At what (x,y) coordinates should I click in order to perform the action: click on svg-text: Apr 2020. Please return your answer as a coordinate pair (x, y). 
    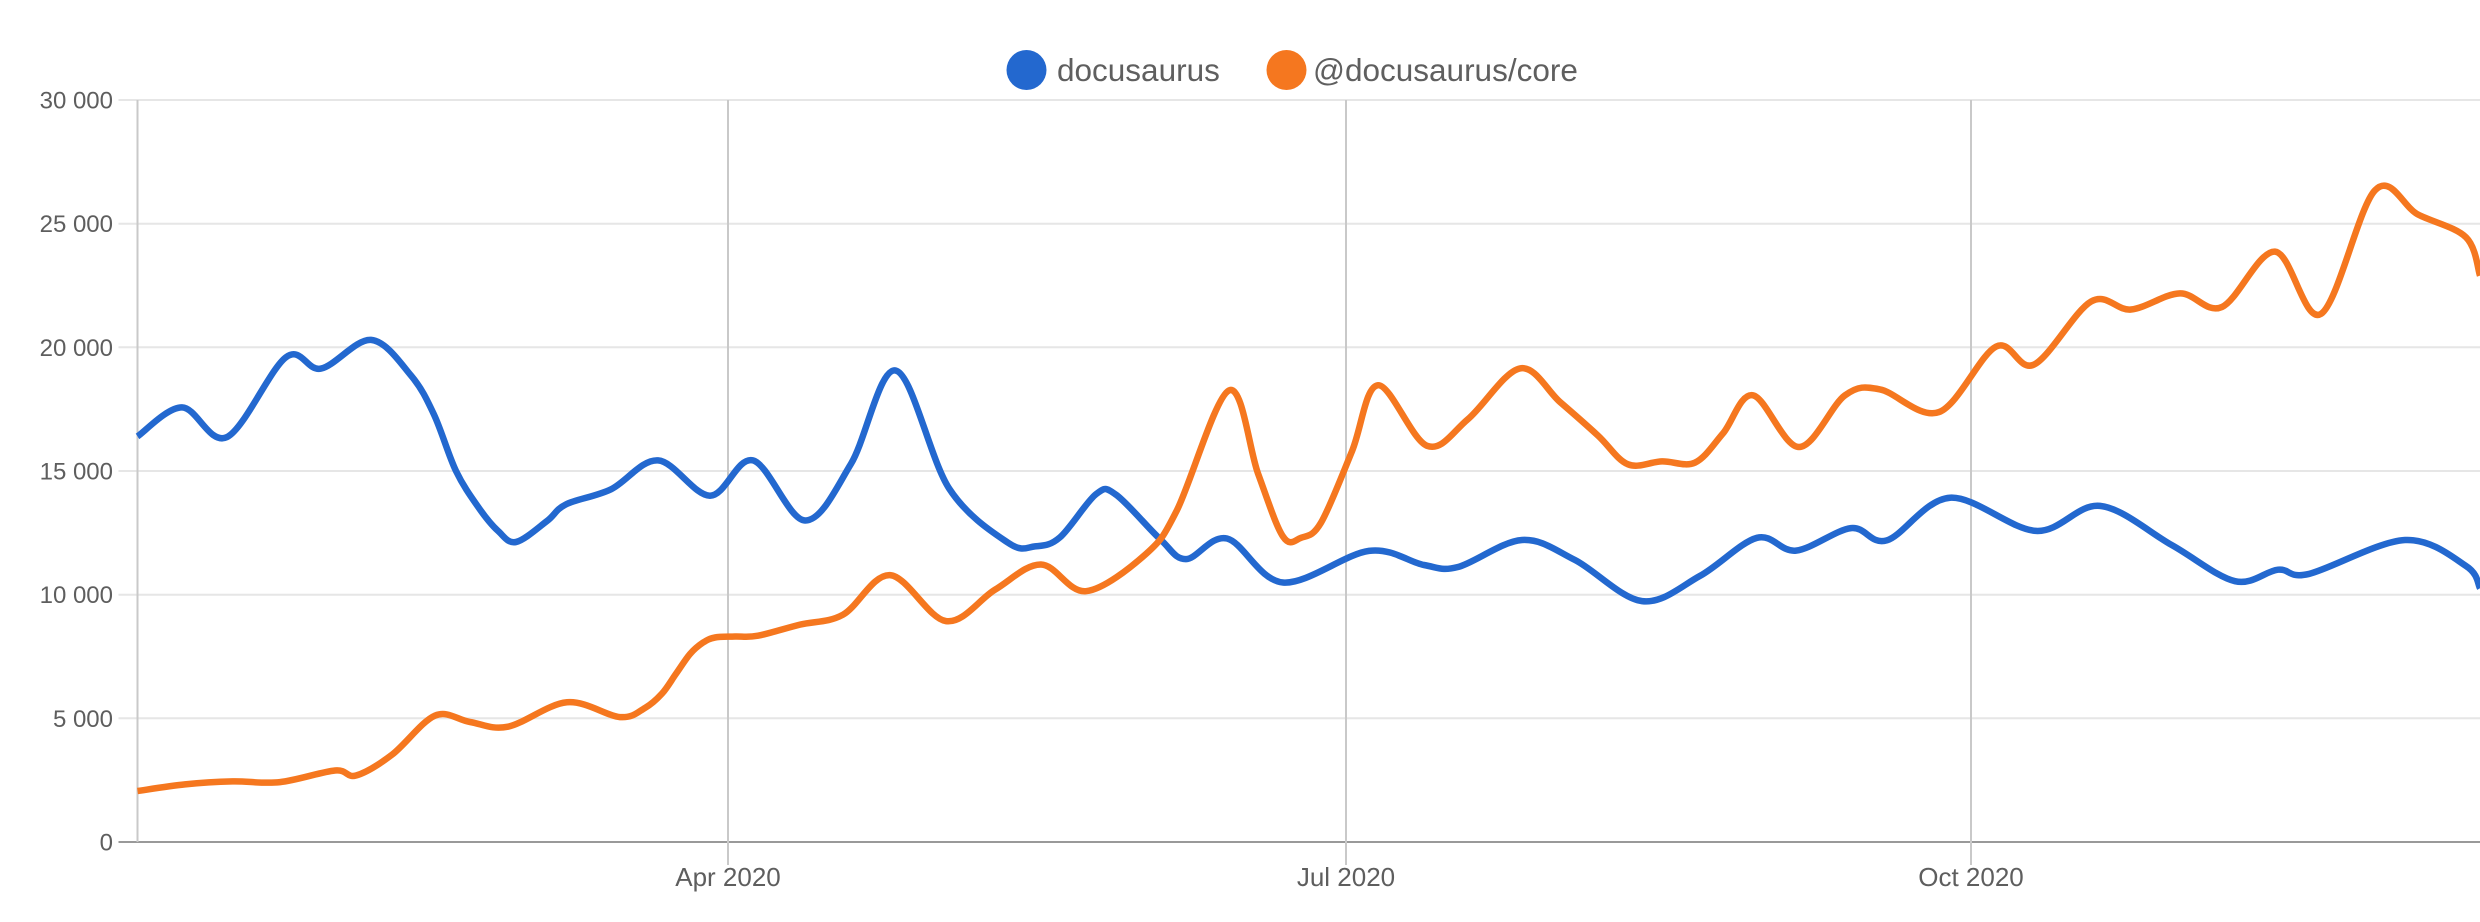
    Looking at the image, I should click on (728, 877).